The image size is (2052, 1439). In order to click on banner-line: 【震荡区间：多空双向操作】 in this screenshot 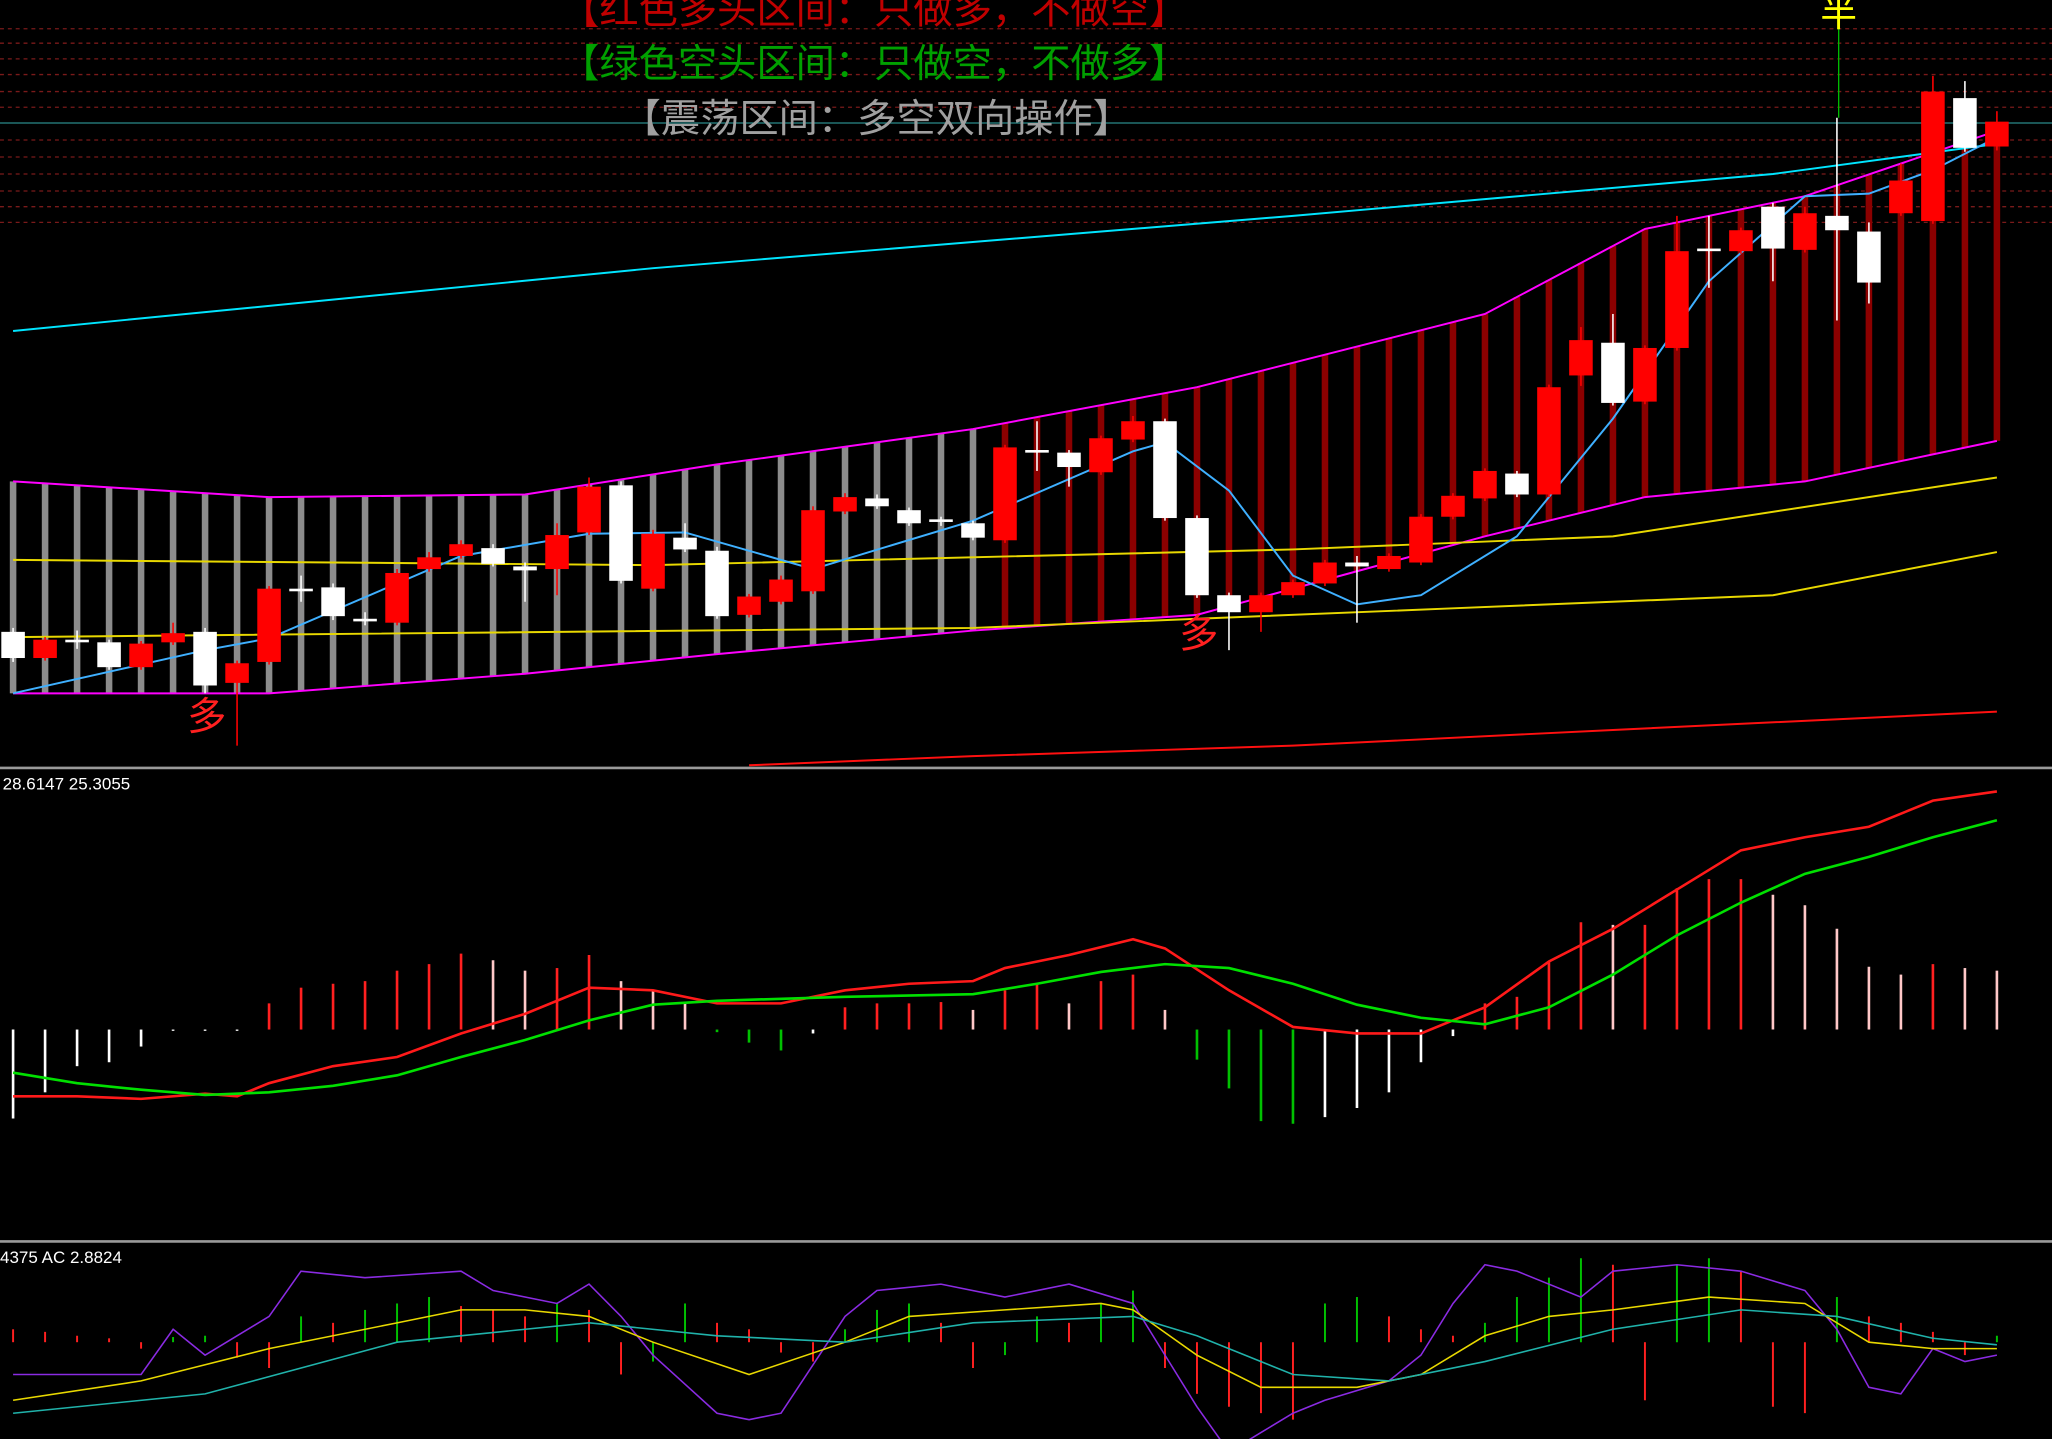, I will do `click(877, 119)`.